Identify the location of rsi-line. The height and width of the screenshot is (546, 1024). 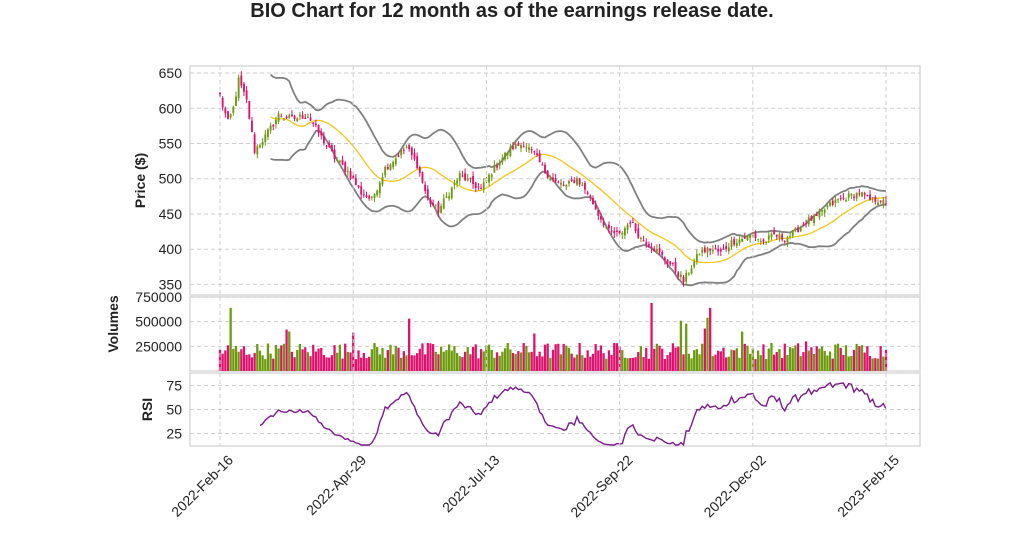
(573, 414).